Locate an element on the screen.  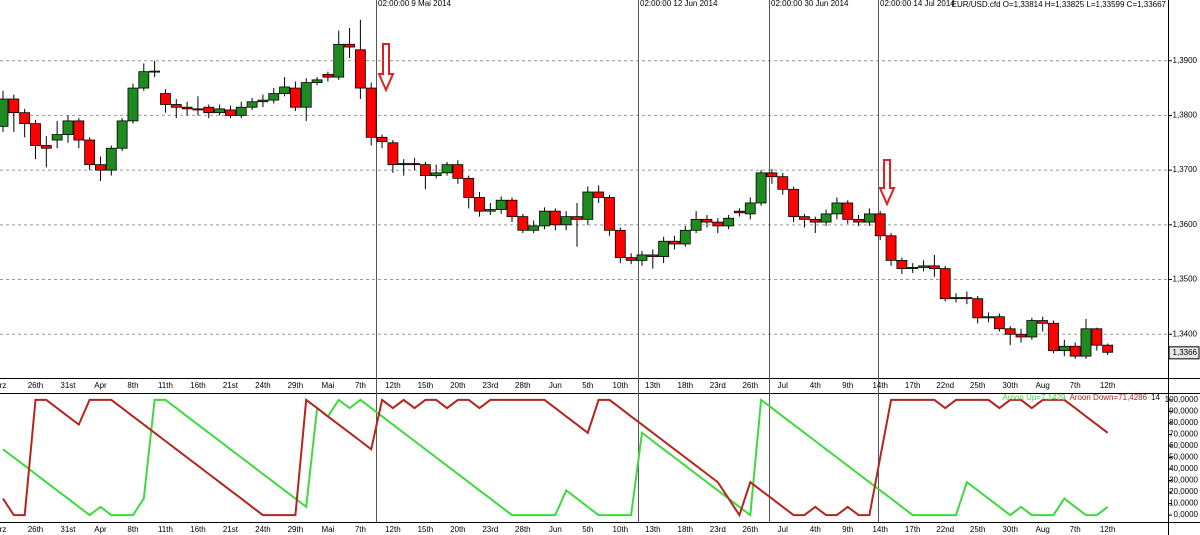
last-price-label: 1,3366 is located at coordinates (1185, 352).